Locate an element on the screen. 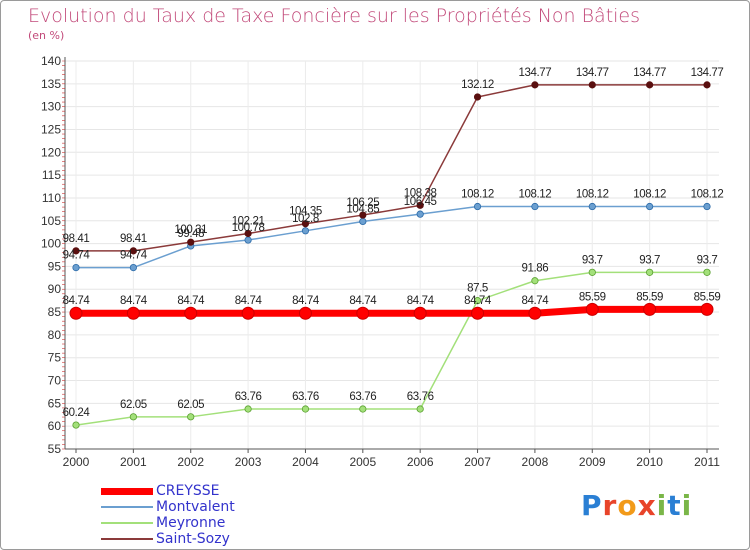 The width and height of the screenshot is (750, 550). legend-item-montvalent: Montvalent is located at coordinates (168, 507).